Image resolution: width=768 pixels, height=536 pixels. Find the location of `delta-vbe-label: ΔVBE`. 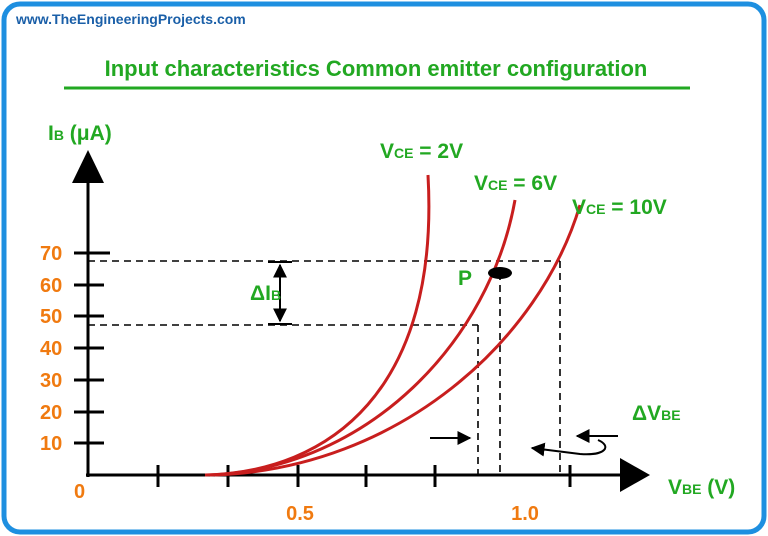

delta-vbe-label: ΔVBE is located at coordinates (656, 413).